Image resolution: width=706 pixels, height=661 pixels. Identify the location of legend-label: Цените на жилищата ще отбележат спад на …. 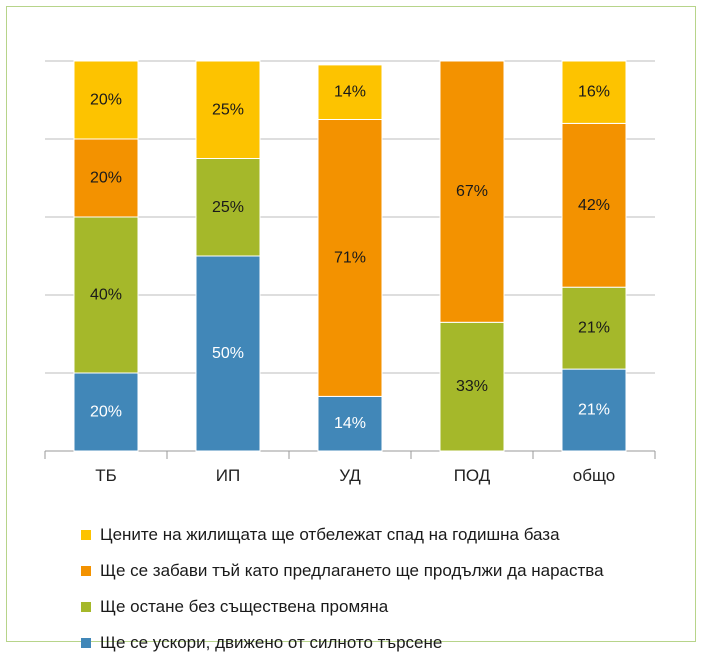
(330, 534).